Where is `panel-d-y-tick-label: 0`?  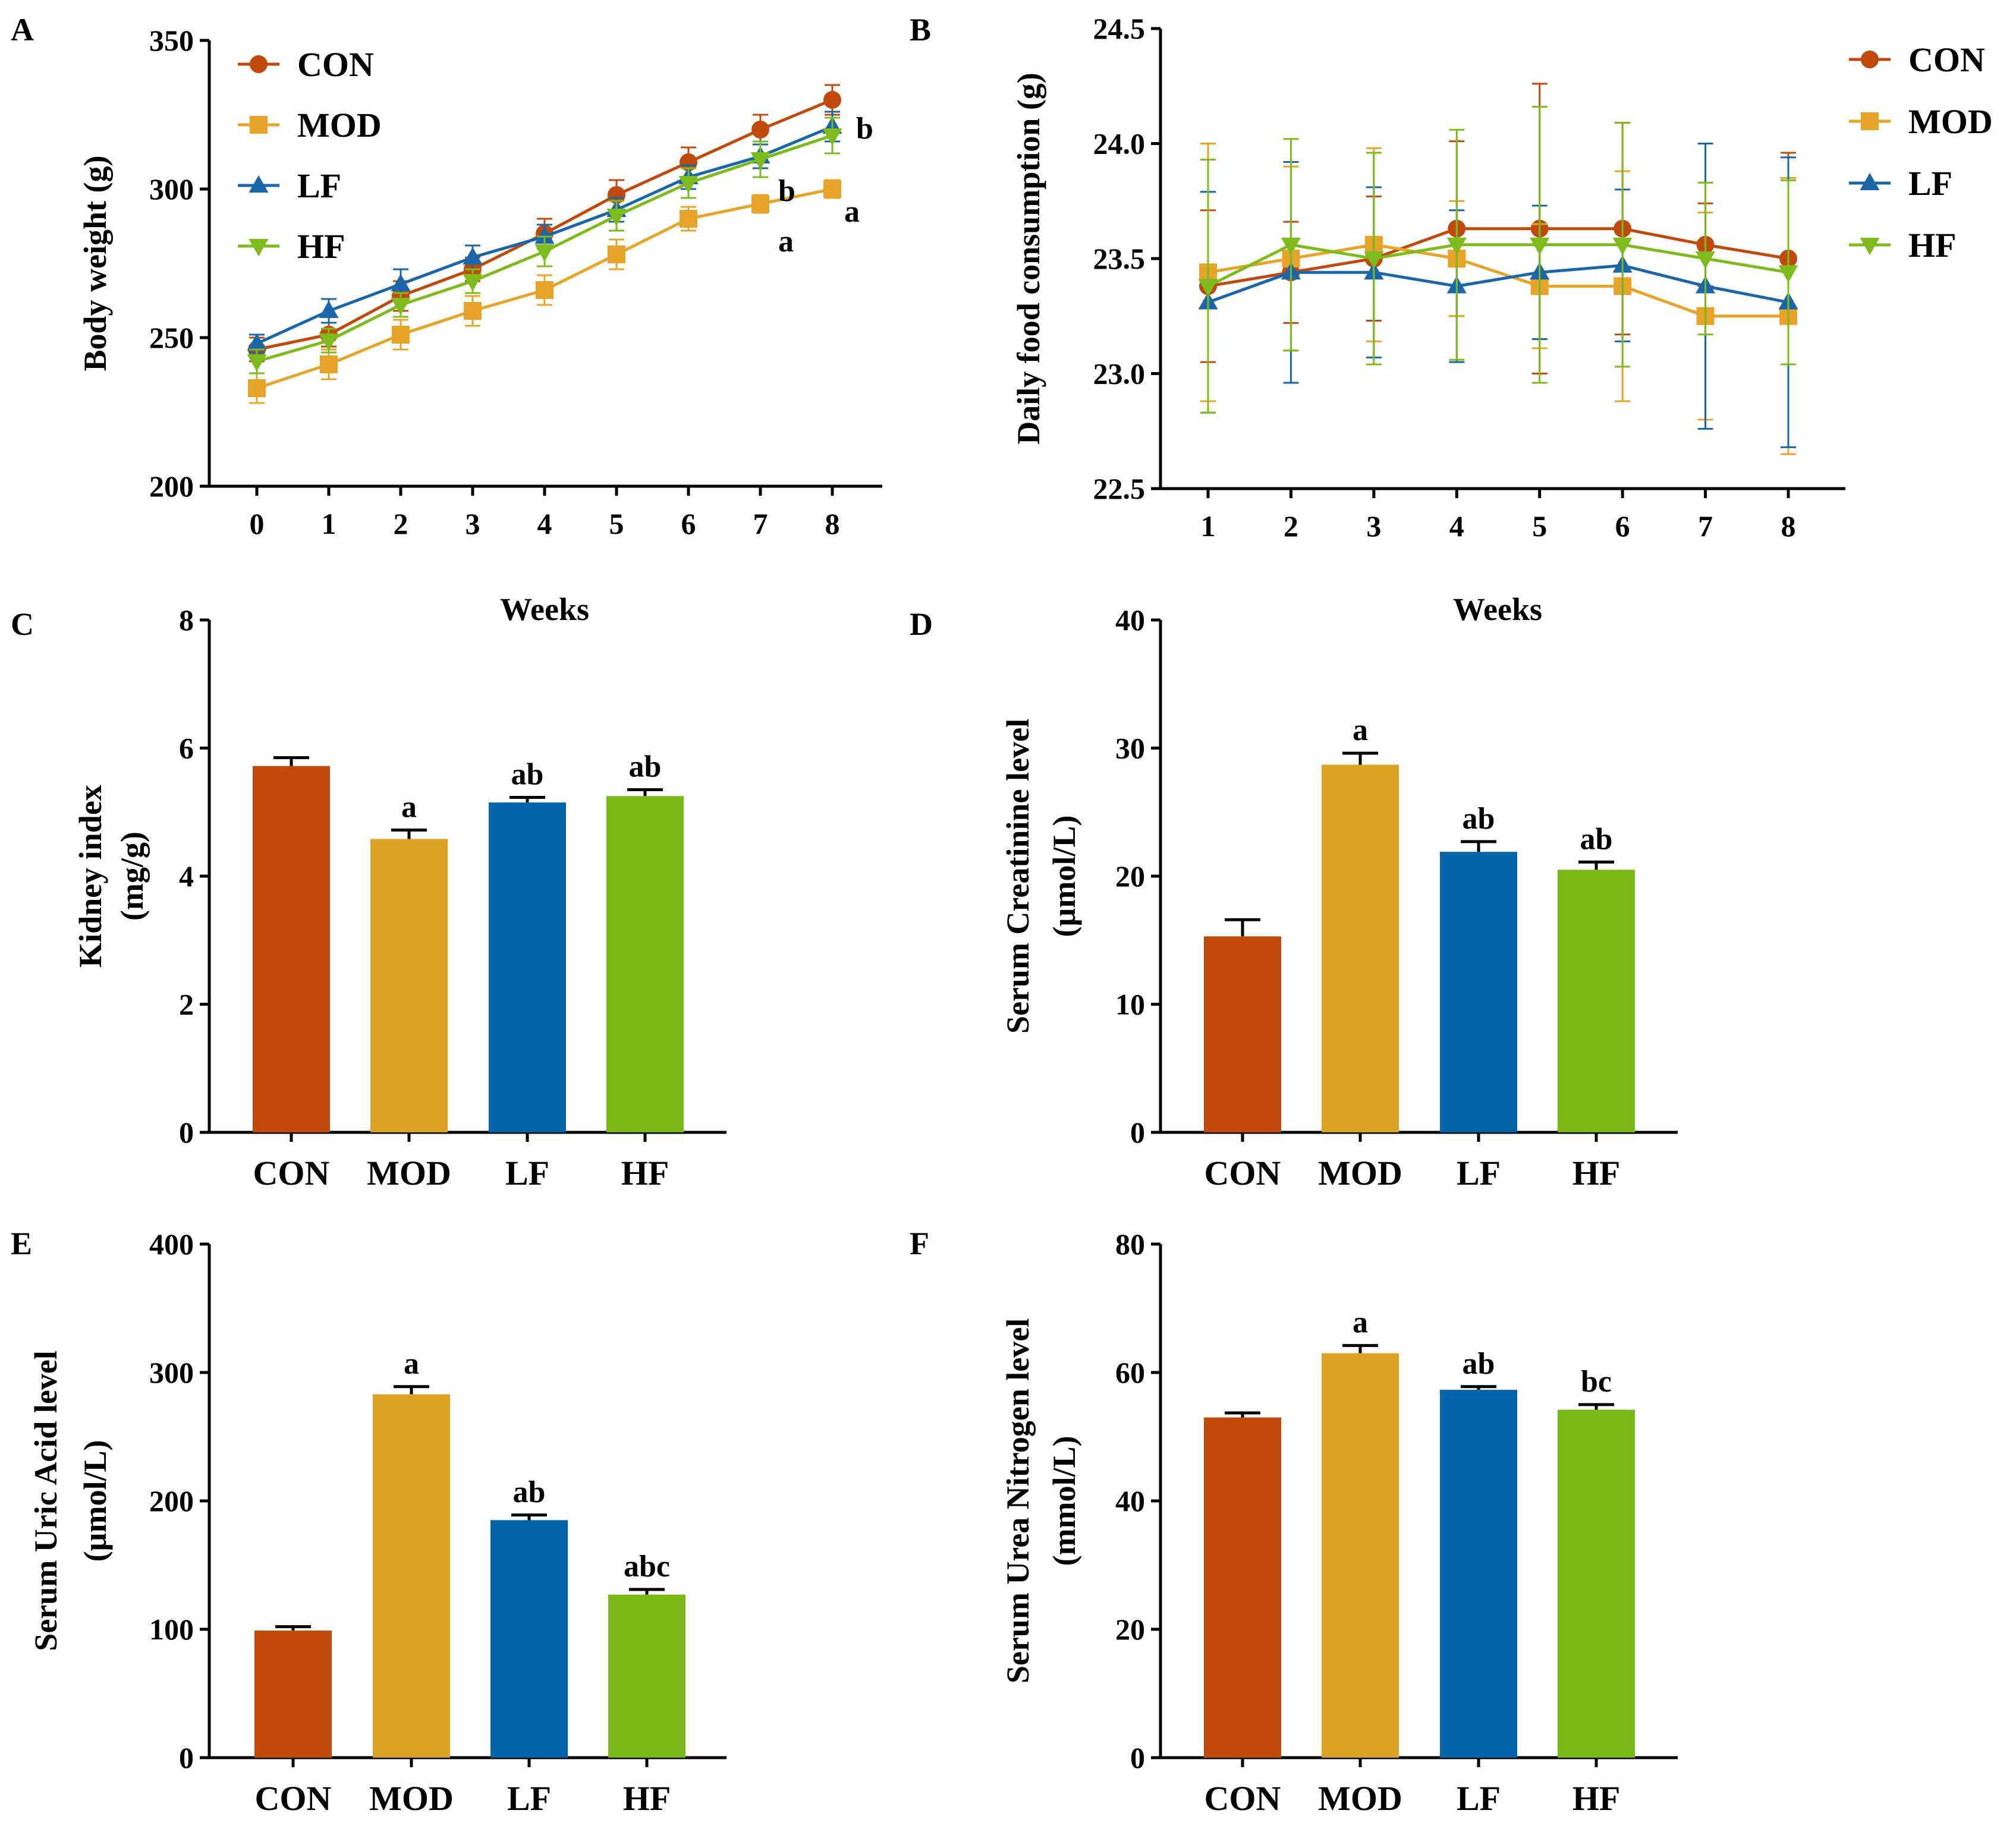 panel-d-y-tick-label: 0 is located at coordinates (1137, 1132).